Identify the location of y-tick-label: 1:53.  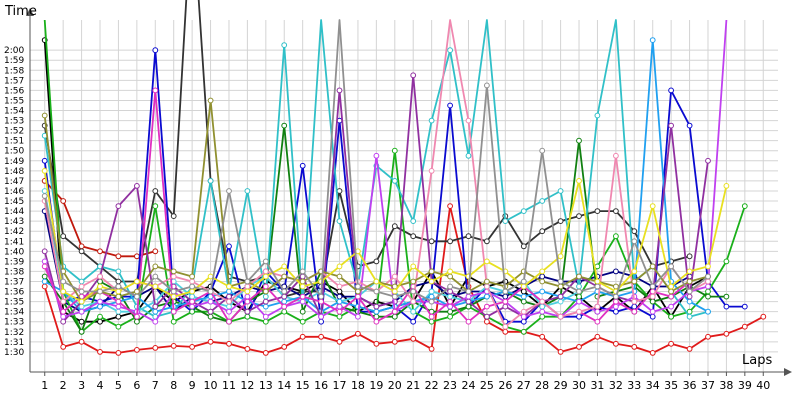
(14, 122).